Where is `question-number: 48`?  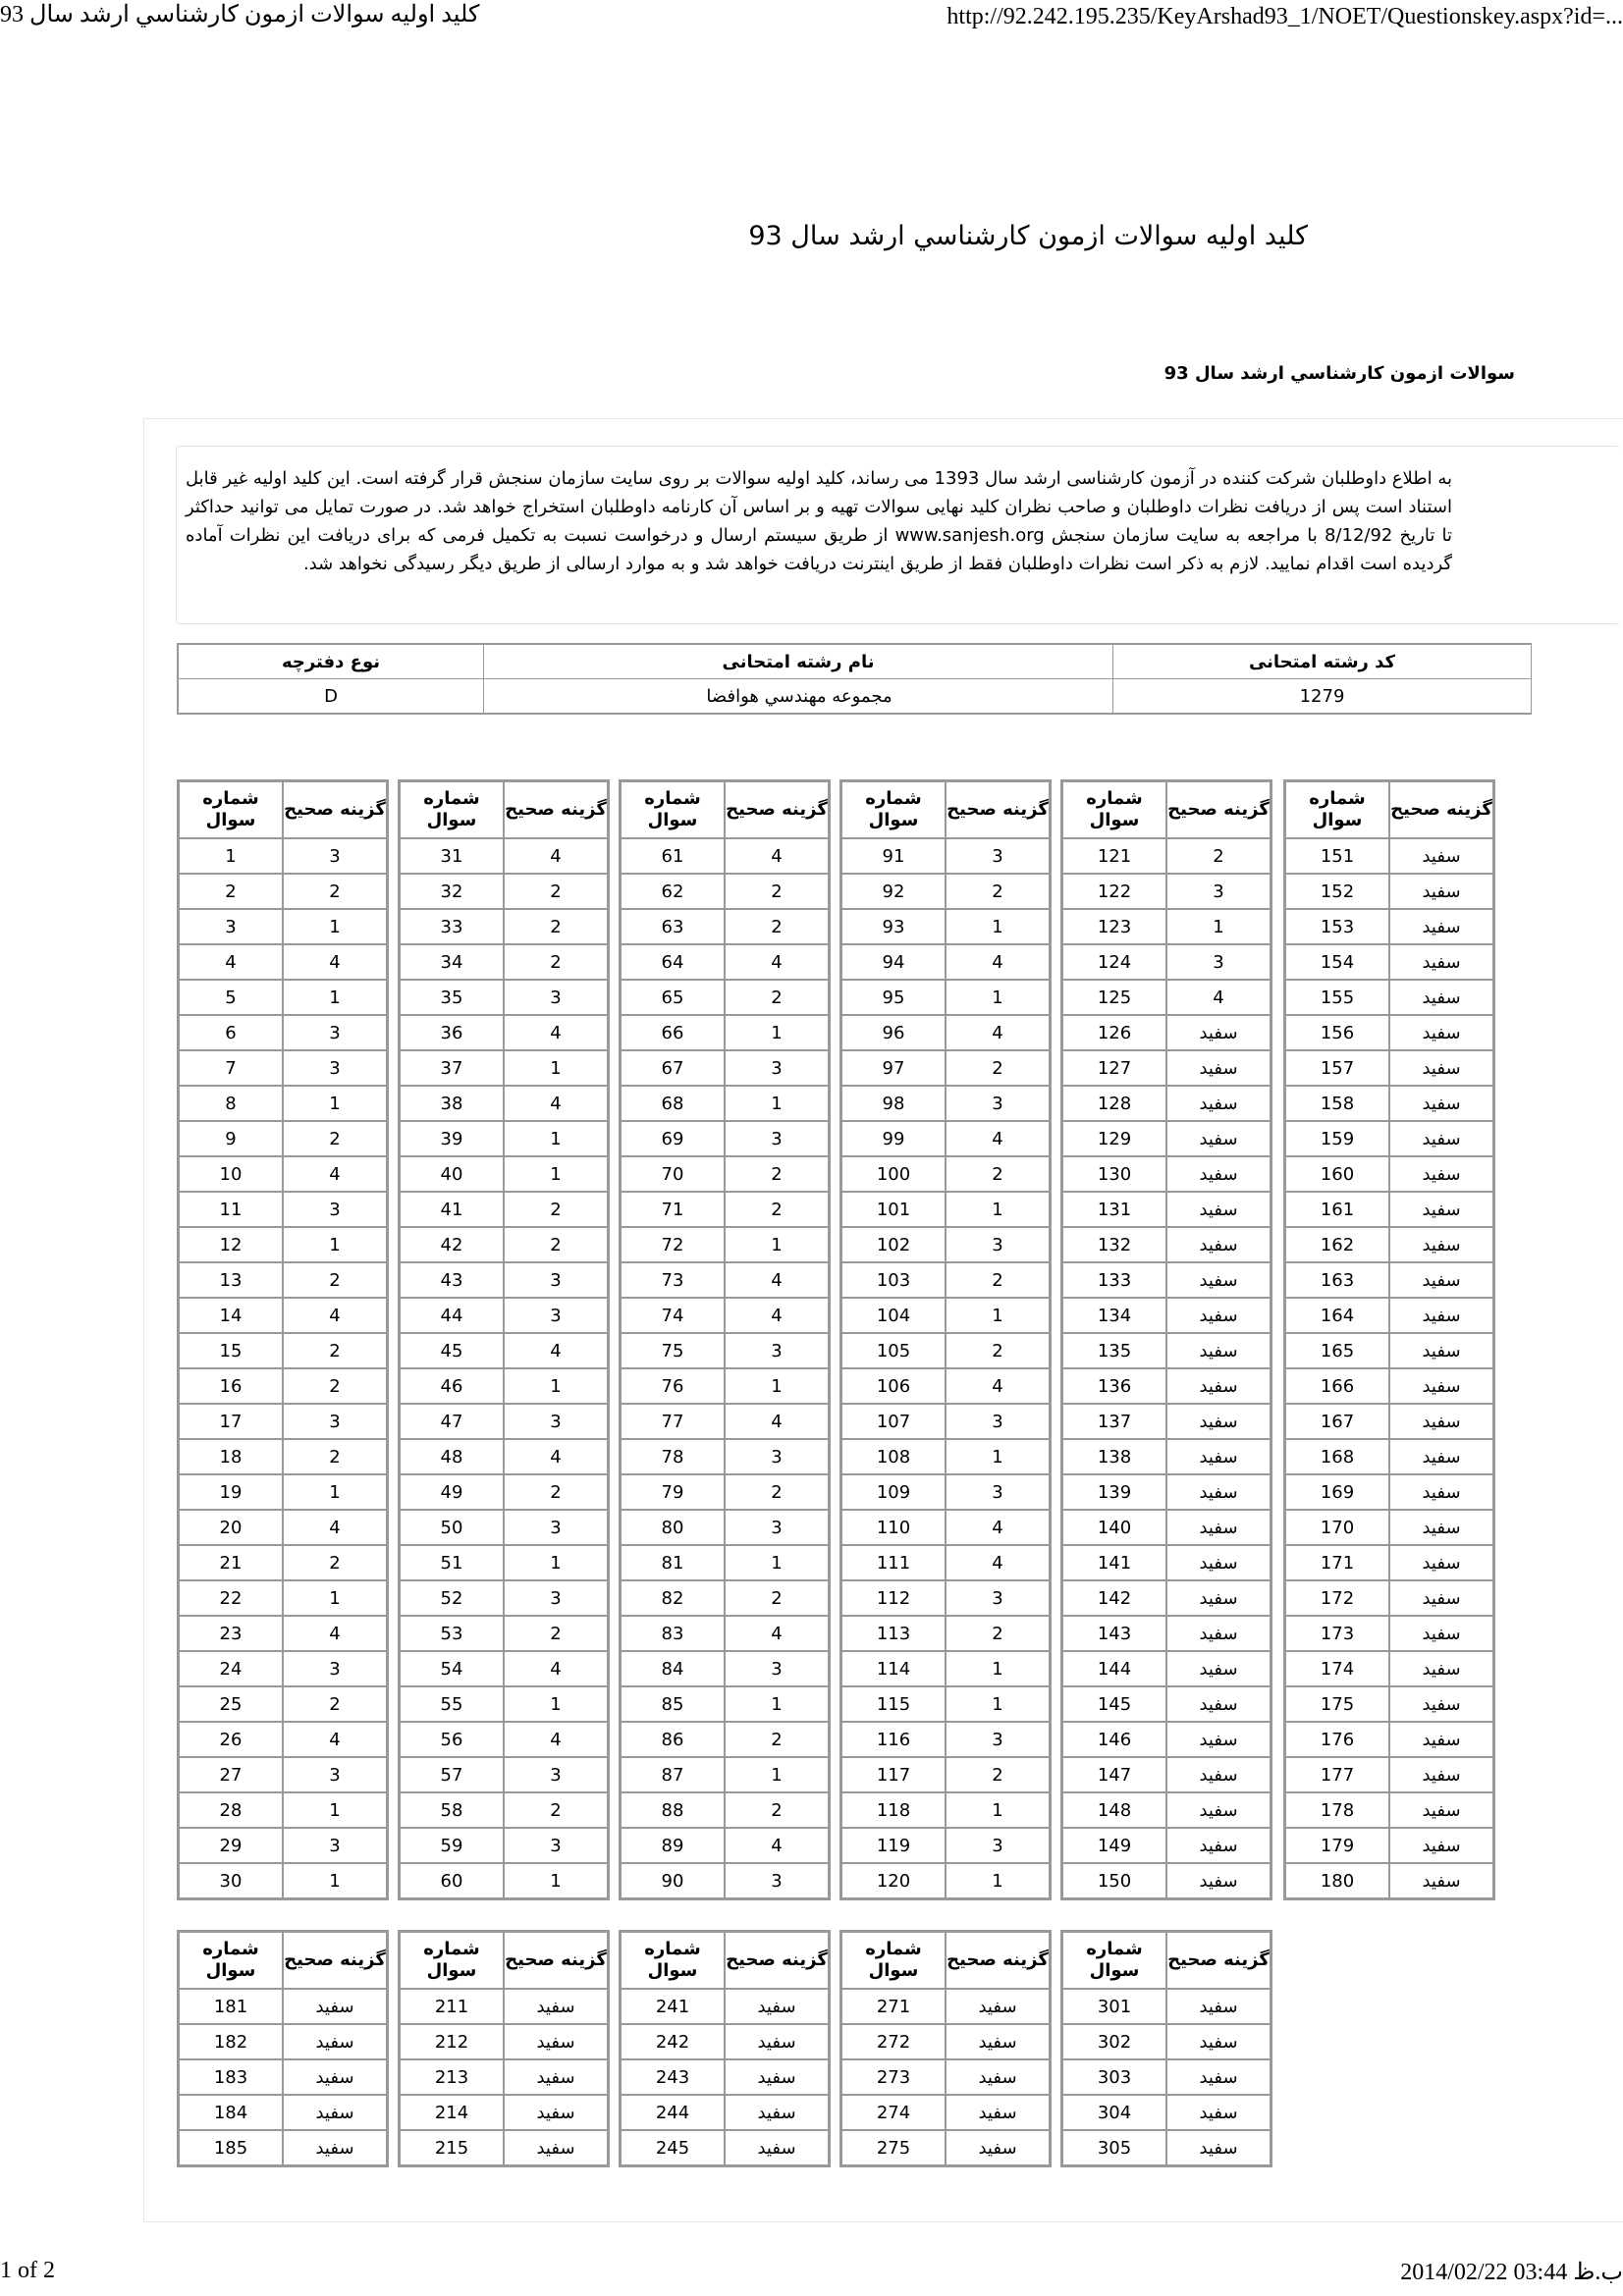
question-number: 48 is located at coordinates (452, 1456).